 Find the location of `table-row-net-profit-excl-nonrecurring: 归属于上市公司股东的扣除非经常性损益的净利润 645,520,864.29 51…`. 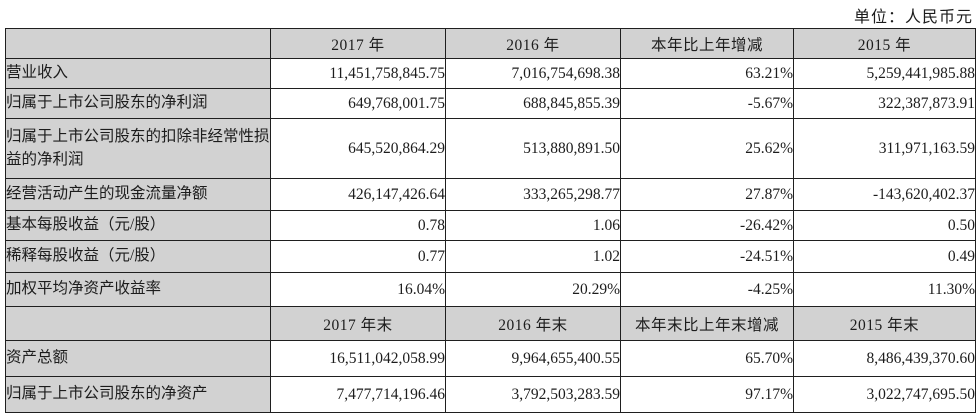

table-row-net-profit-excl-nonrecurring: 归属于上市公司股东的扣除非经常性损益的净利润 645,520,864.29 51… is located at coordinates (490, 148).